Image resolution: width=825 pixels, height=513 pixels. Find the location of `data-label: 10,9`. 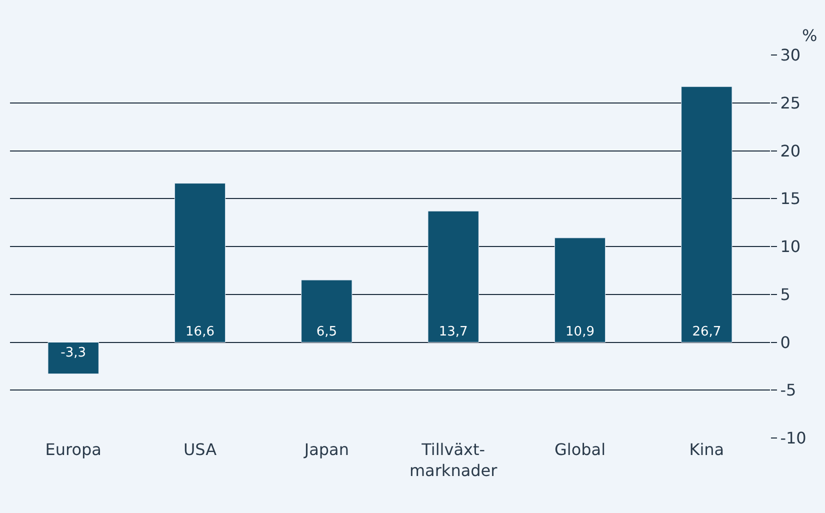

data-label: 10,9 is located at coordinates (580, 332).